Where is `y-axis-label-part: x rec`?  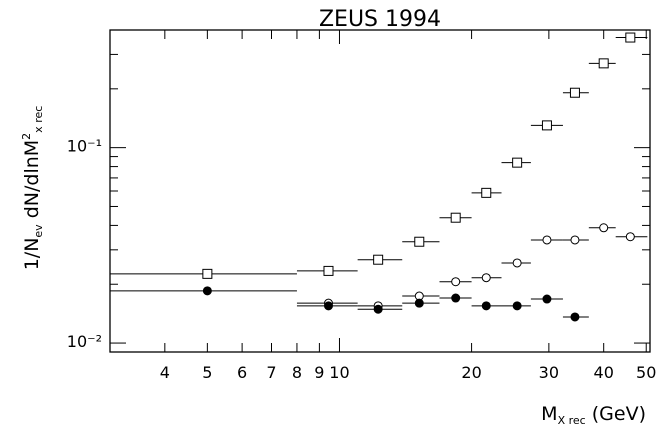 y-axis-label-part: x rec is located at coordinates (38, 119).